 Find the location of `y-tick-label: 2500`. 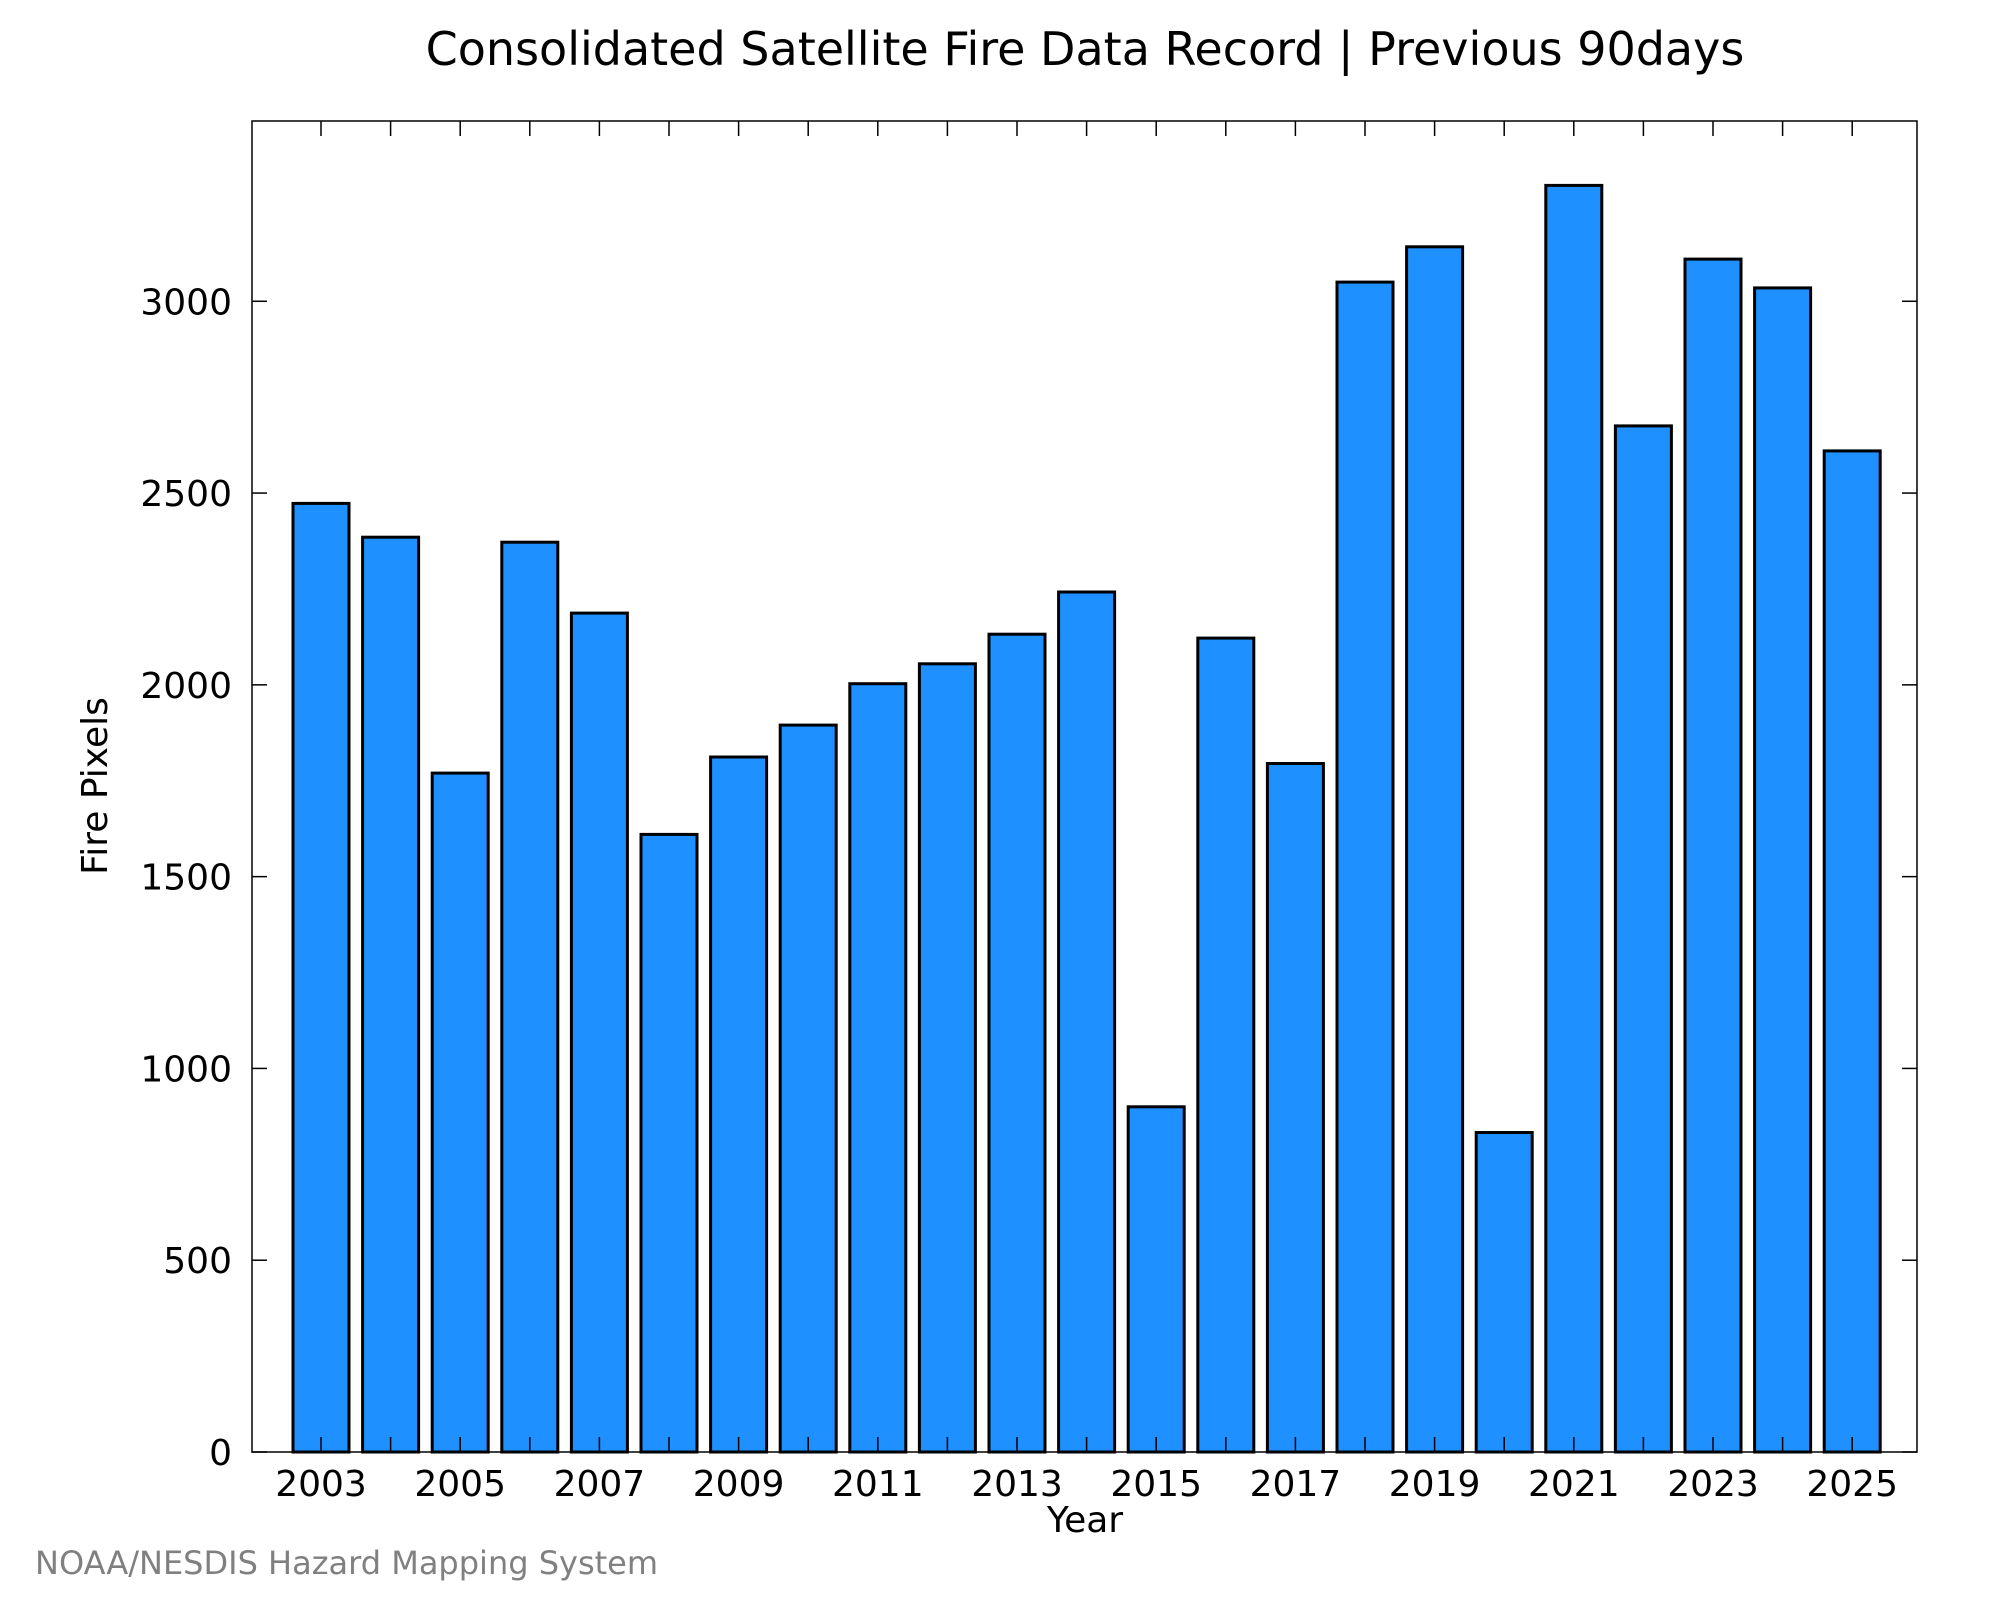

y-tick-label: 2500 is located at coordinates (186, 494).